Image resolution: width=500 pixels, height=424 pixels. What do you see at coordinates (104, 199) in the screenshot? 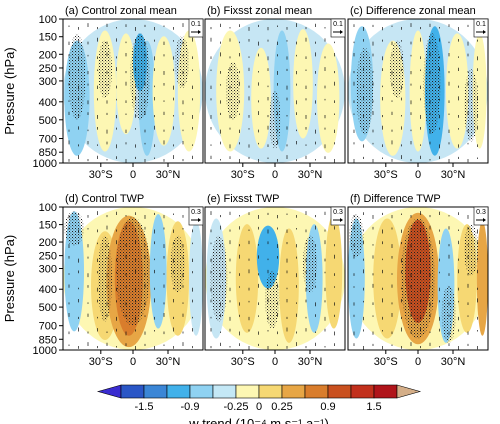
I see `panel-title: (d) Control TWP` at bounding box center [104, 199].